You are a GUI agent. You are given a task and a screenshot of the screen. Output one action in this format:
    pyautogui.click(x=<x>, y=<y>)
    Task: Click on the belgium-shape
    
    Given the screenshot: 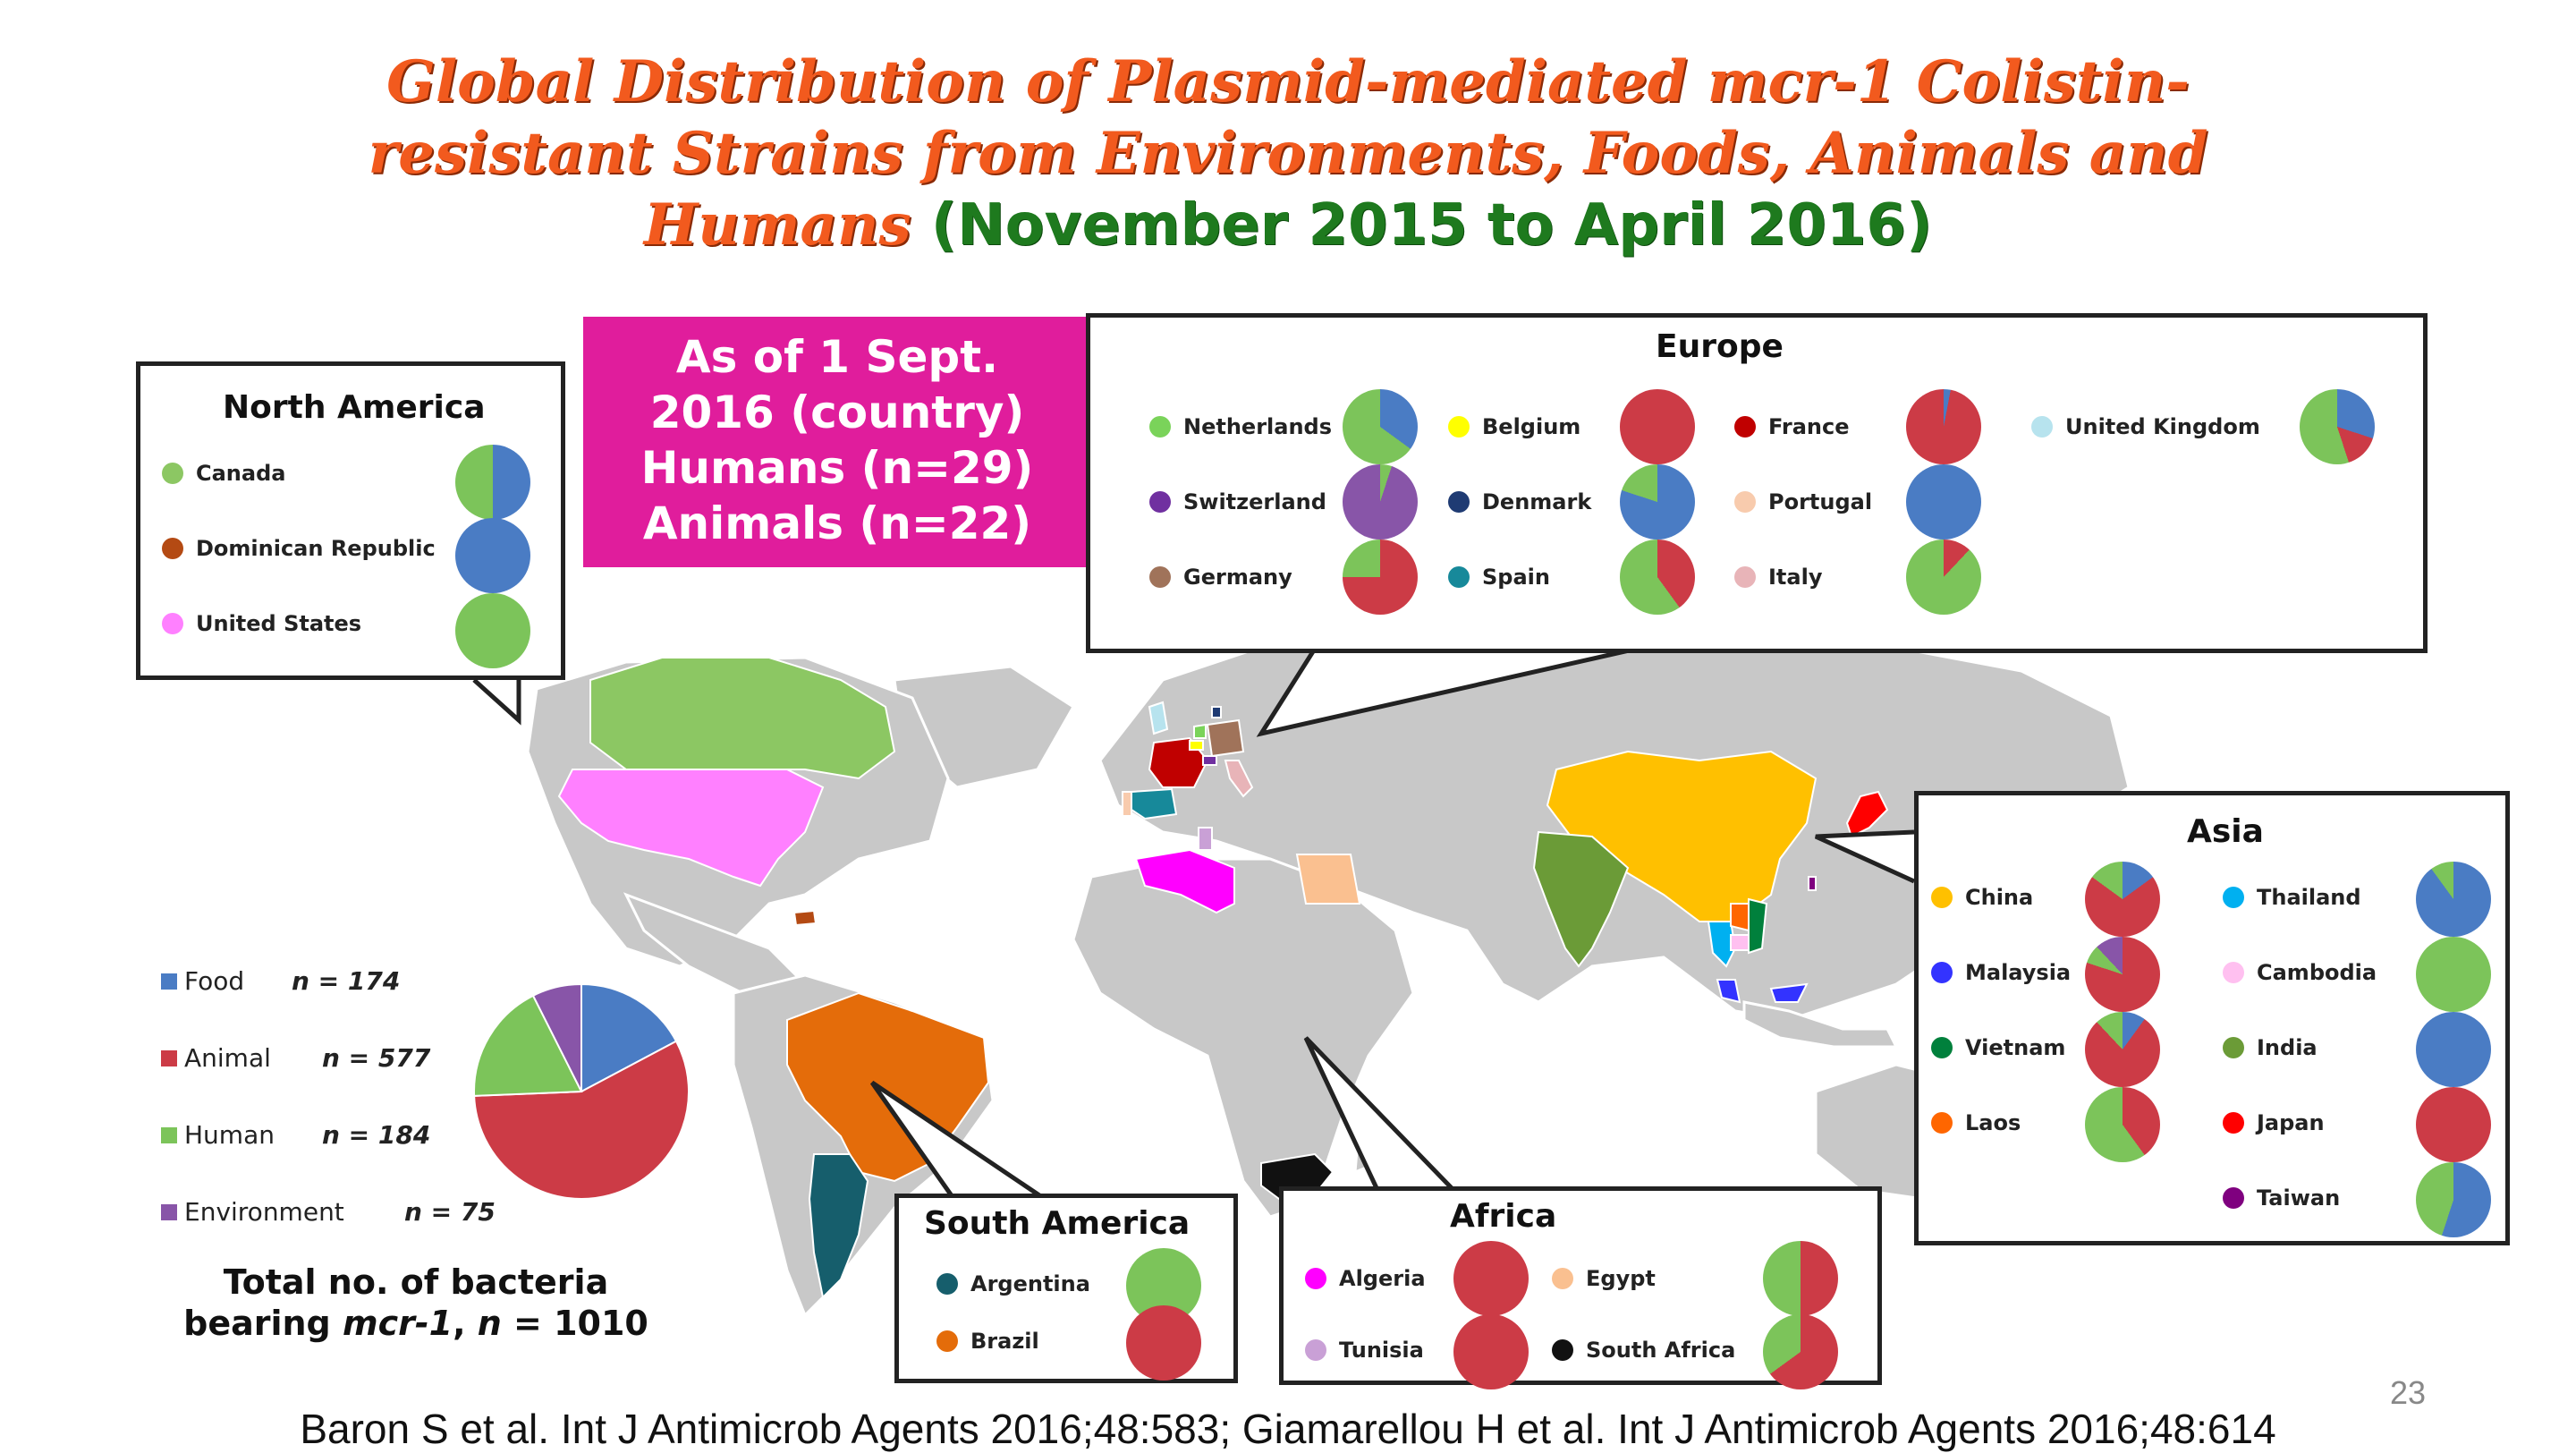 What is the action you would take?
    pyautogui.click(x=1196, y=745)
    